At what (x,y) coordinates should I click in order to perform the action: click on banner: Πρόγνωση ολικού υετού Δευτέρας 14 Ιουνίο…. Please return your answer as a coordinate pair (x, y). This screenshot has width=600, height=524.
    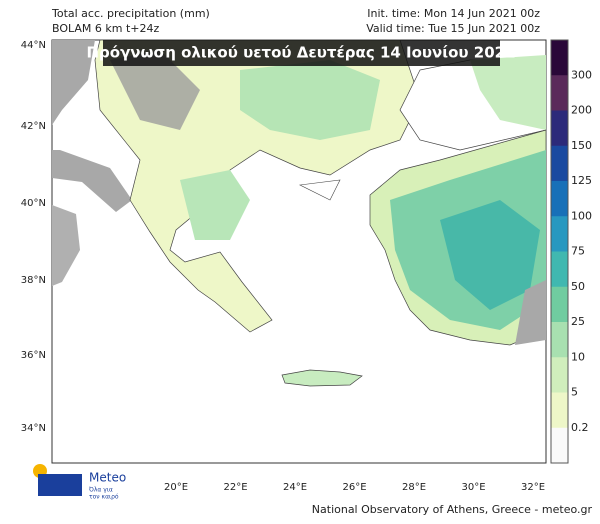
    Looking at the image, I should click on (300, 53).